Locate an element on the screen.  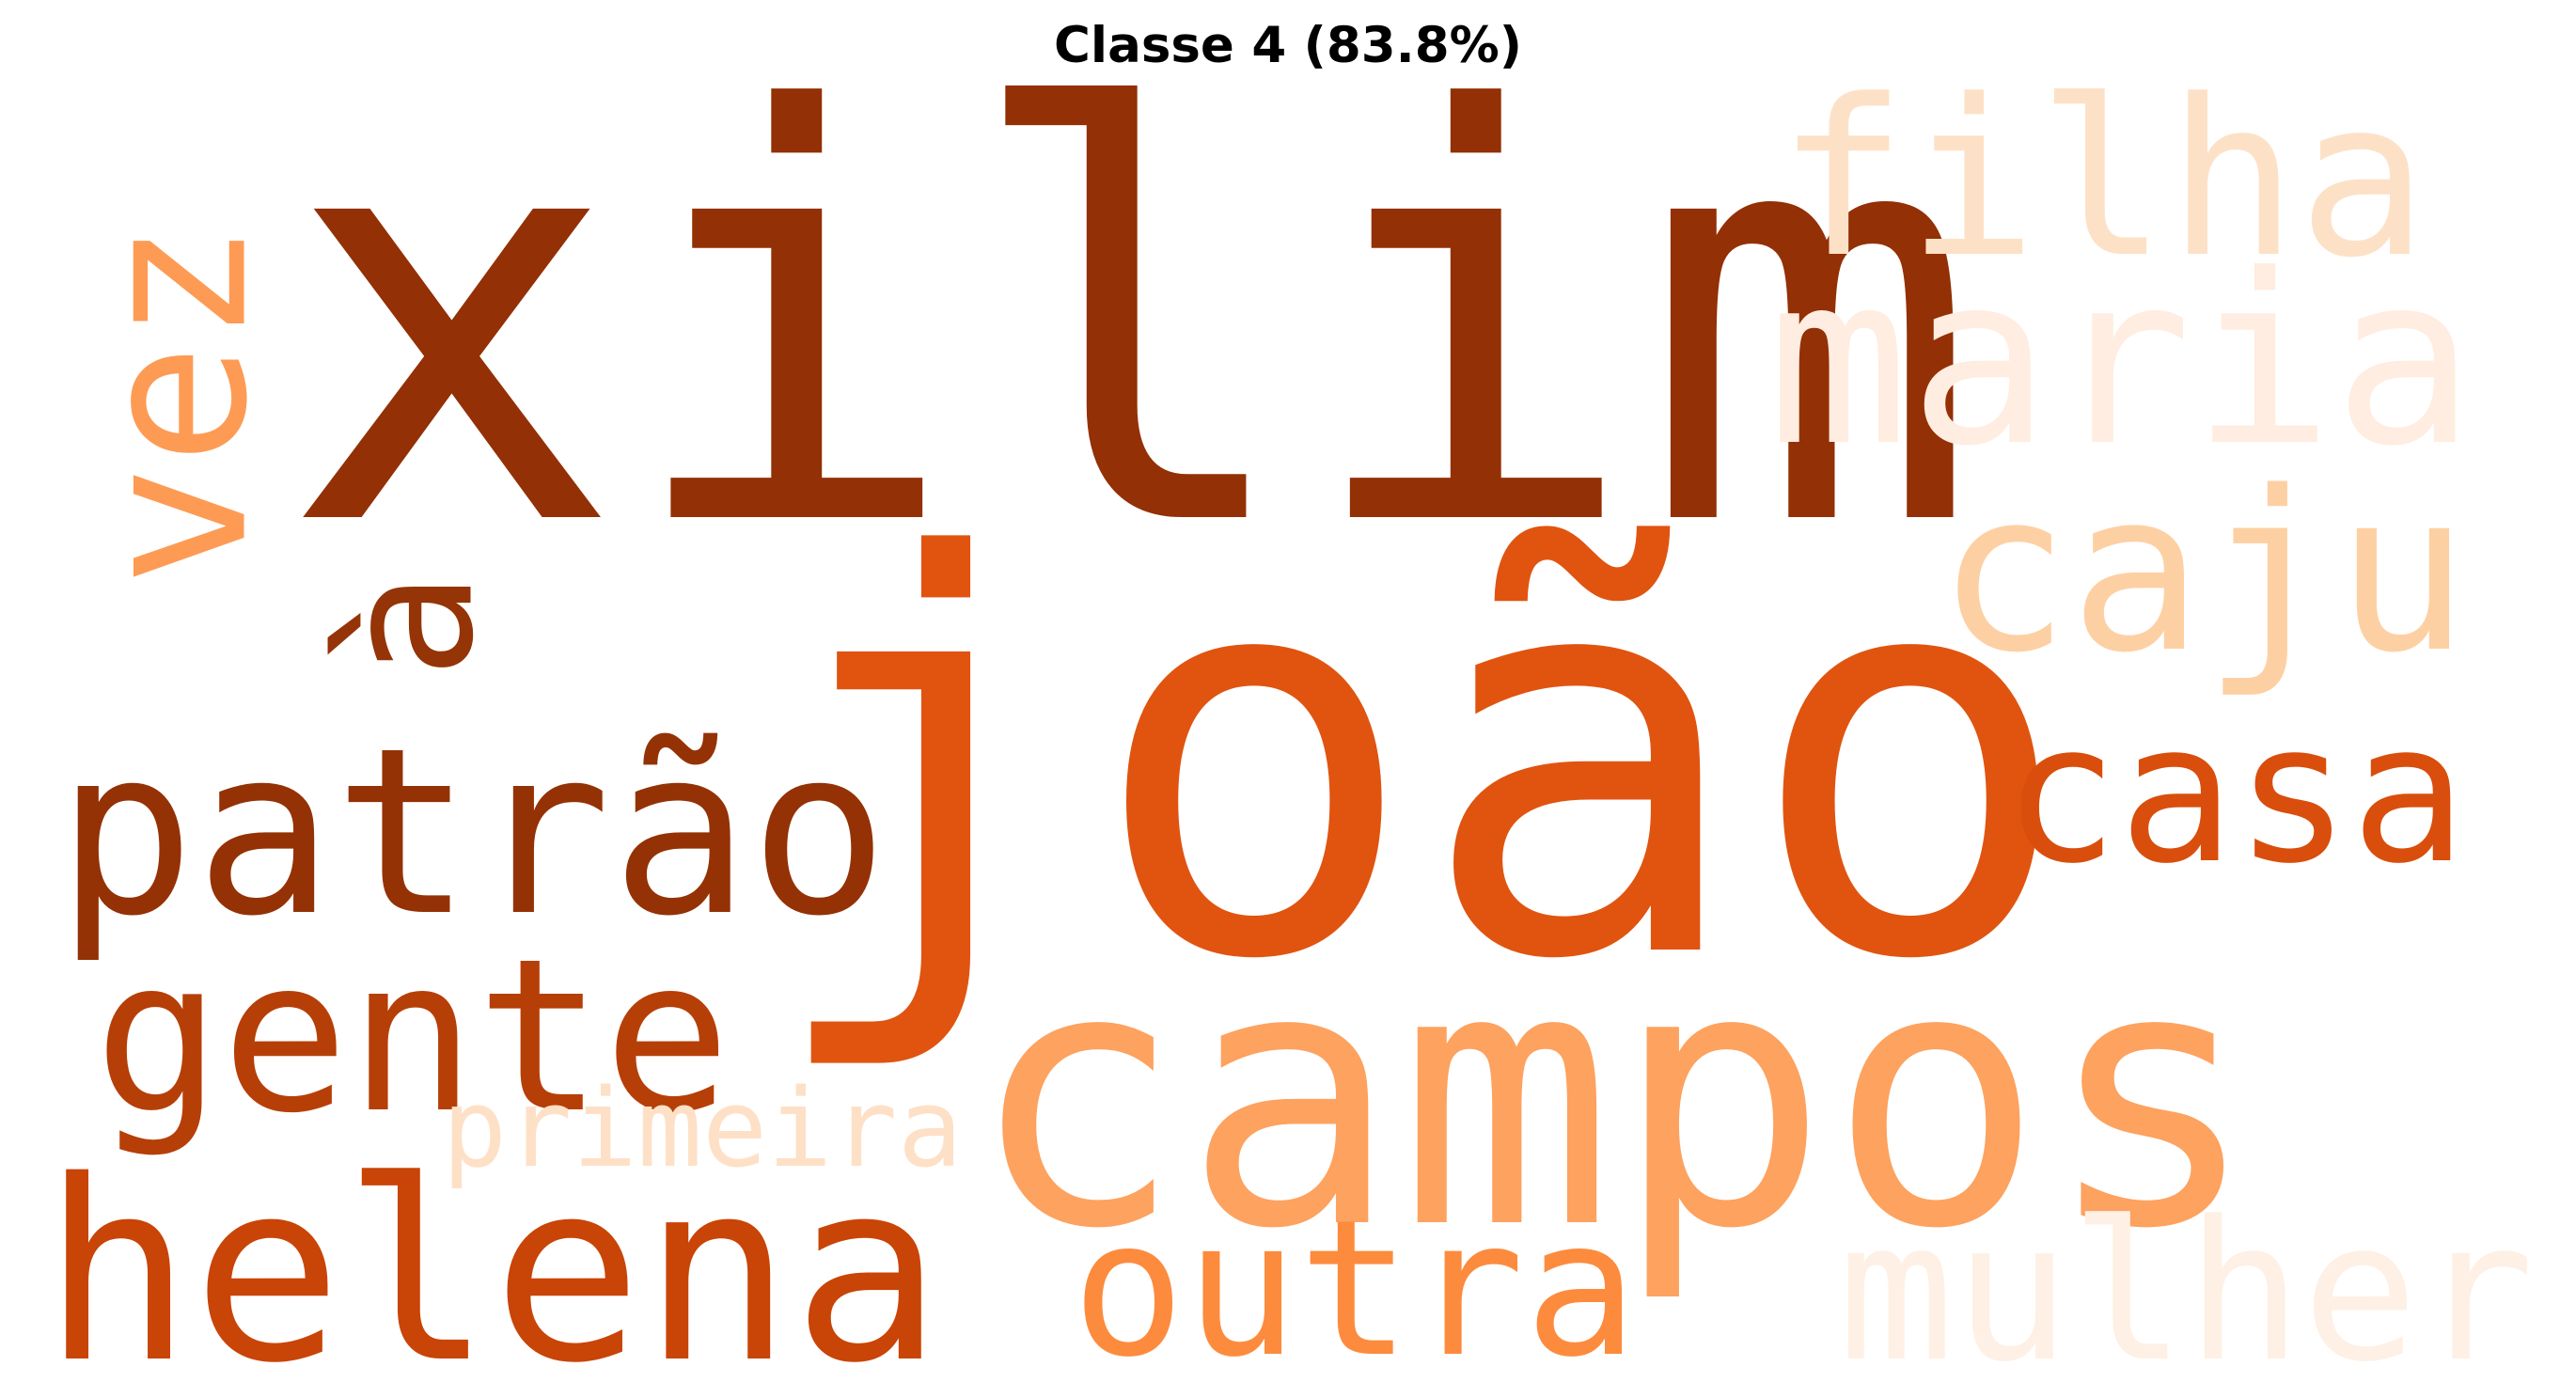
word-filha: filha is located at coordinates (2102, 180).